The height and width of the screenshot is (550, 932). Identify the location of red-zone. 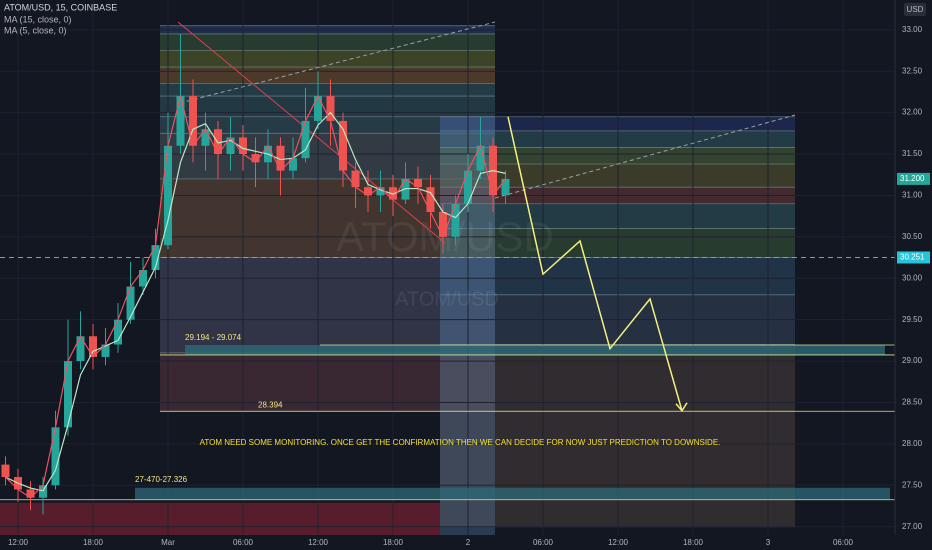
(220, 518).